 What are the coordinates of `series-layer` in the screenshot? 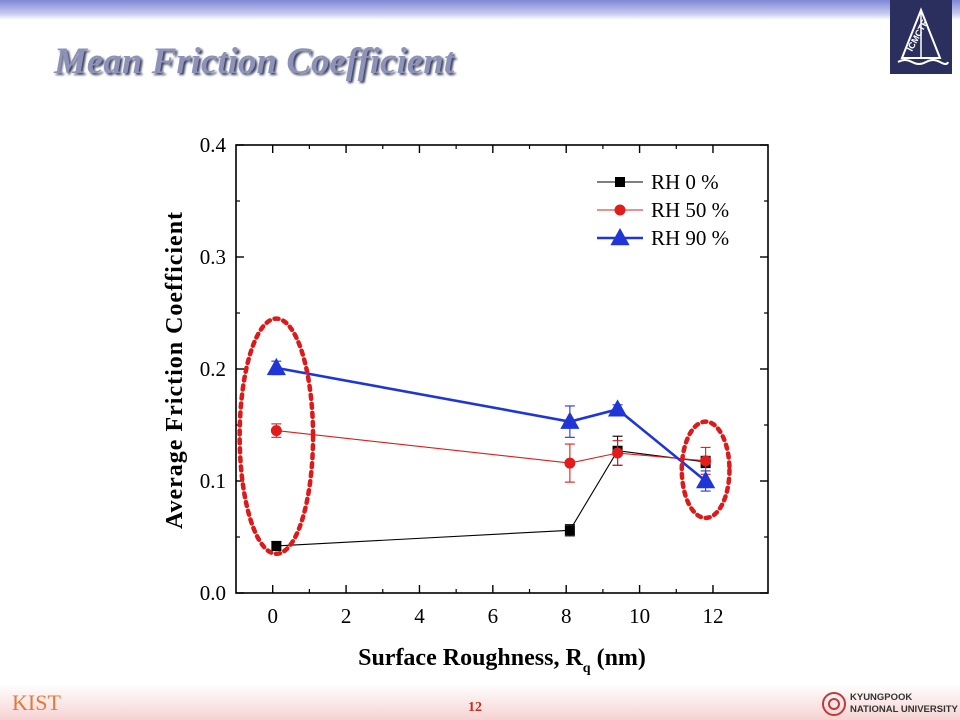 It's located at (491, 454).